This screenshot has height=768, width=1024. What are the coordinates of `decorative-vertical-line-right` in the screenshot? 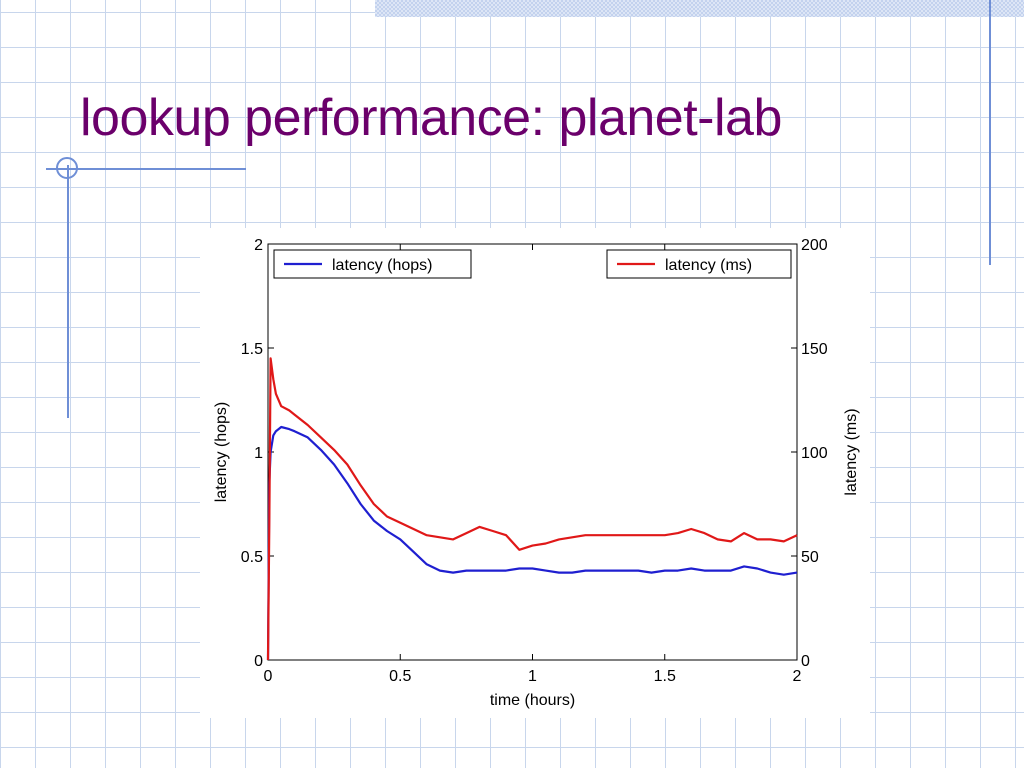 It's located at (990, 132).